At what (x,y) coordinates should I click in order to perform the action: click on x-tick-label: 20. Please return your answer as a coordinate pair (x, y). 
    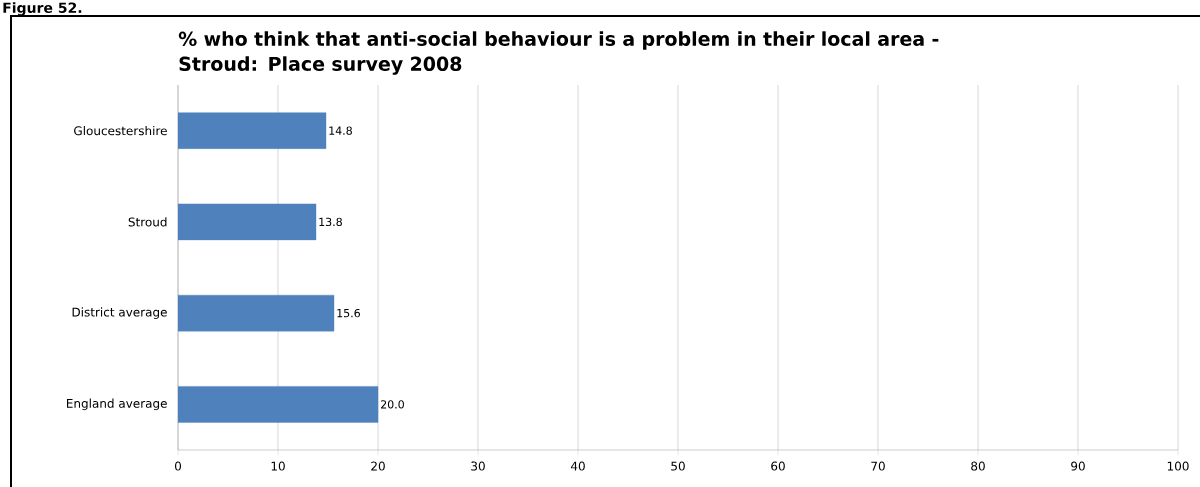
    Looking at the image, I should click on (378, 466).